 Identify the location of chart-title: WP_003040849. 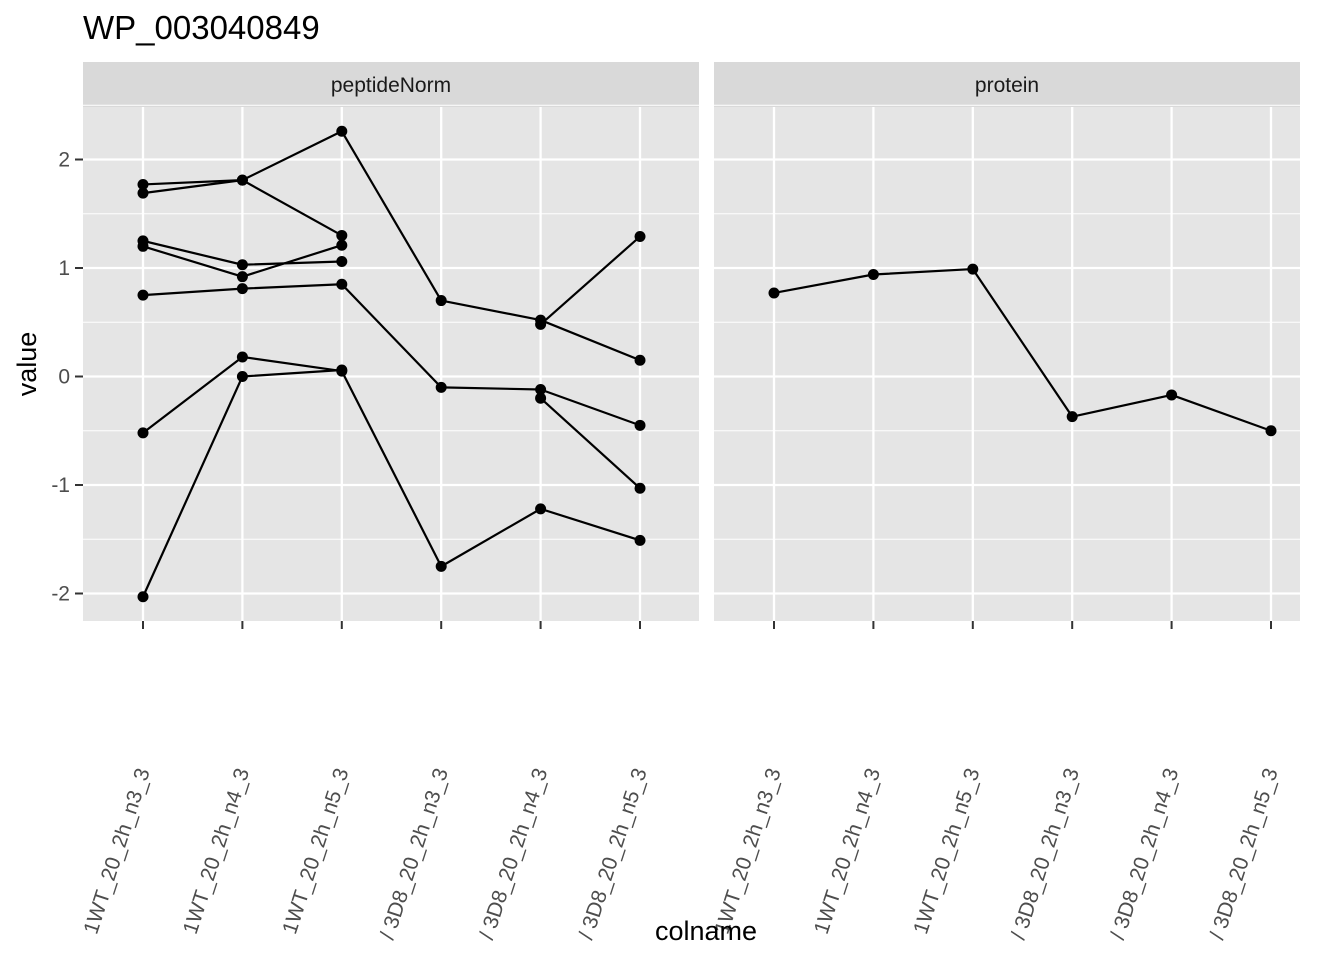
(201, 27).